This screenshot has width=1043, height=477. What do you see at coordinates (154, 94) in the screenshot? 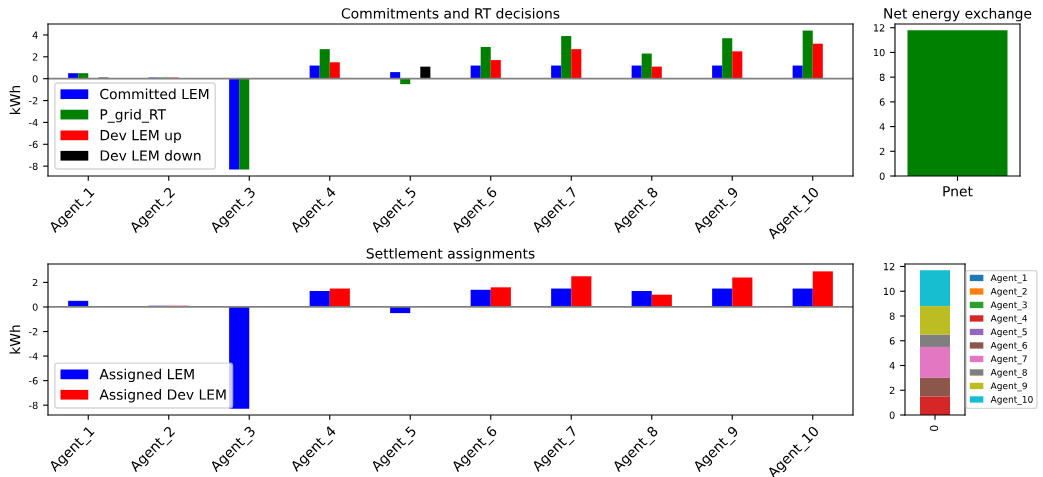
I see `legend-label: Committed LEM` at bounding box center [154, 94].